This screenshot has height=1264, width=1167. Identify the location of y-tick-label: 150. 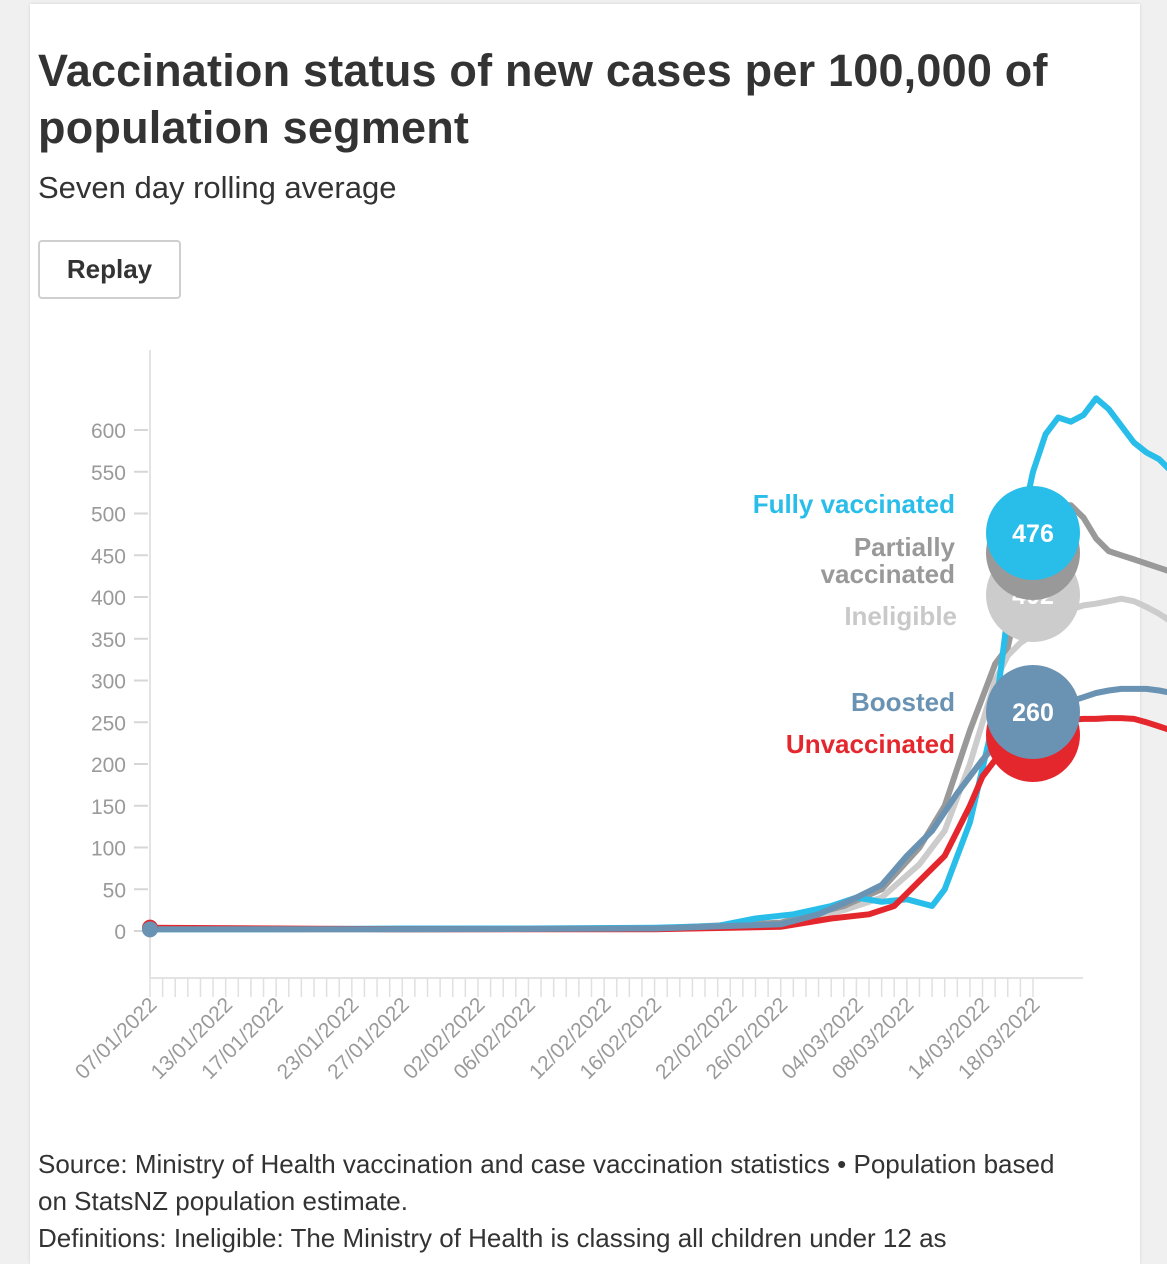
(108, 807).